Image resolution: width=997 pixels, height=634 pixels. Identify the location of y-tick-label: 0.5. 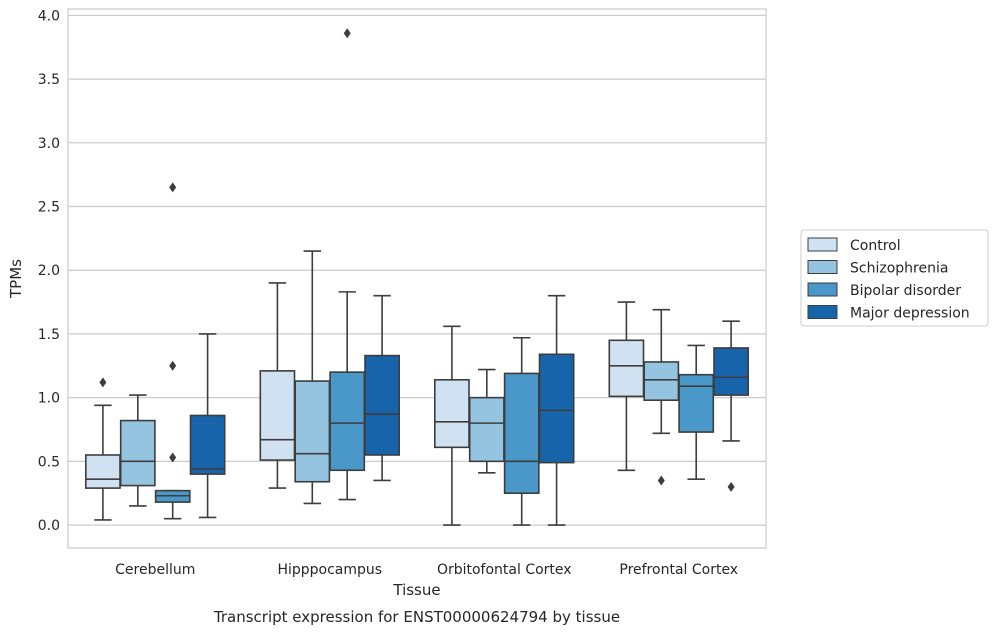
(49, 462).